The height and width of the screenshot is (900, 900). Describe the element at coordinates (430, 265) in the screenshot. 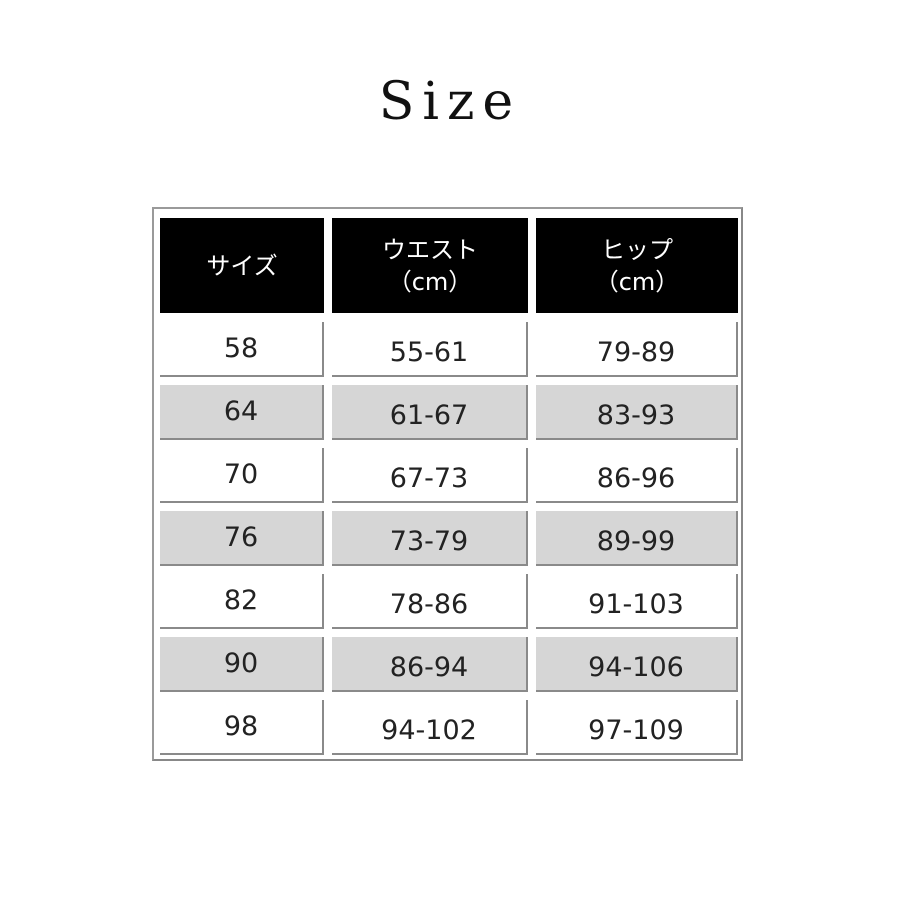

I see `header-waist: ウエスト （cm）` at that location.